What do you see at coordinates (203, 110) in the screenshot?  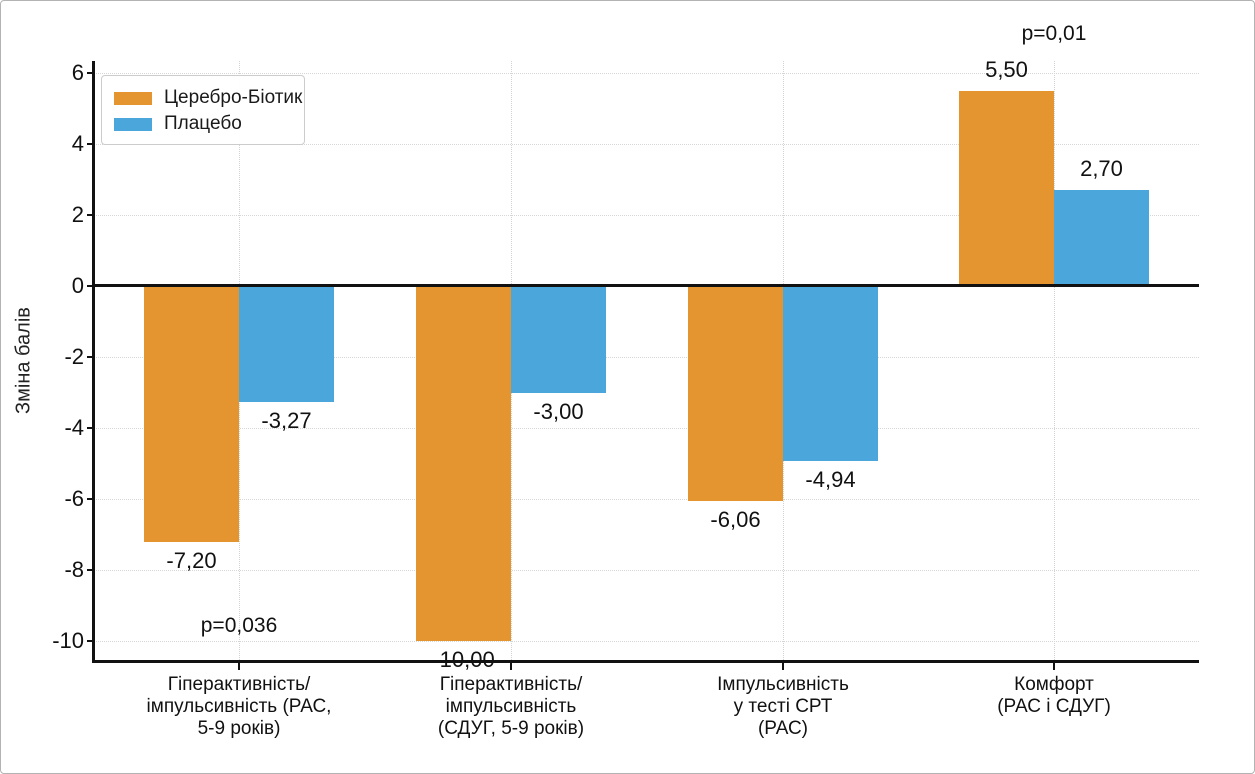 I see `legend: Церебро-Біотик Плацебо` at bounding box center [203, 110].